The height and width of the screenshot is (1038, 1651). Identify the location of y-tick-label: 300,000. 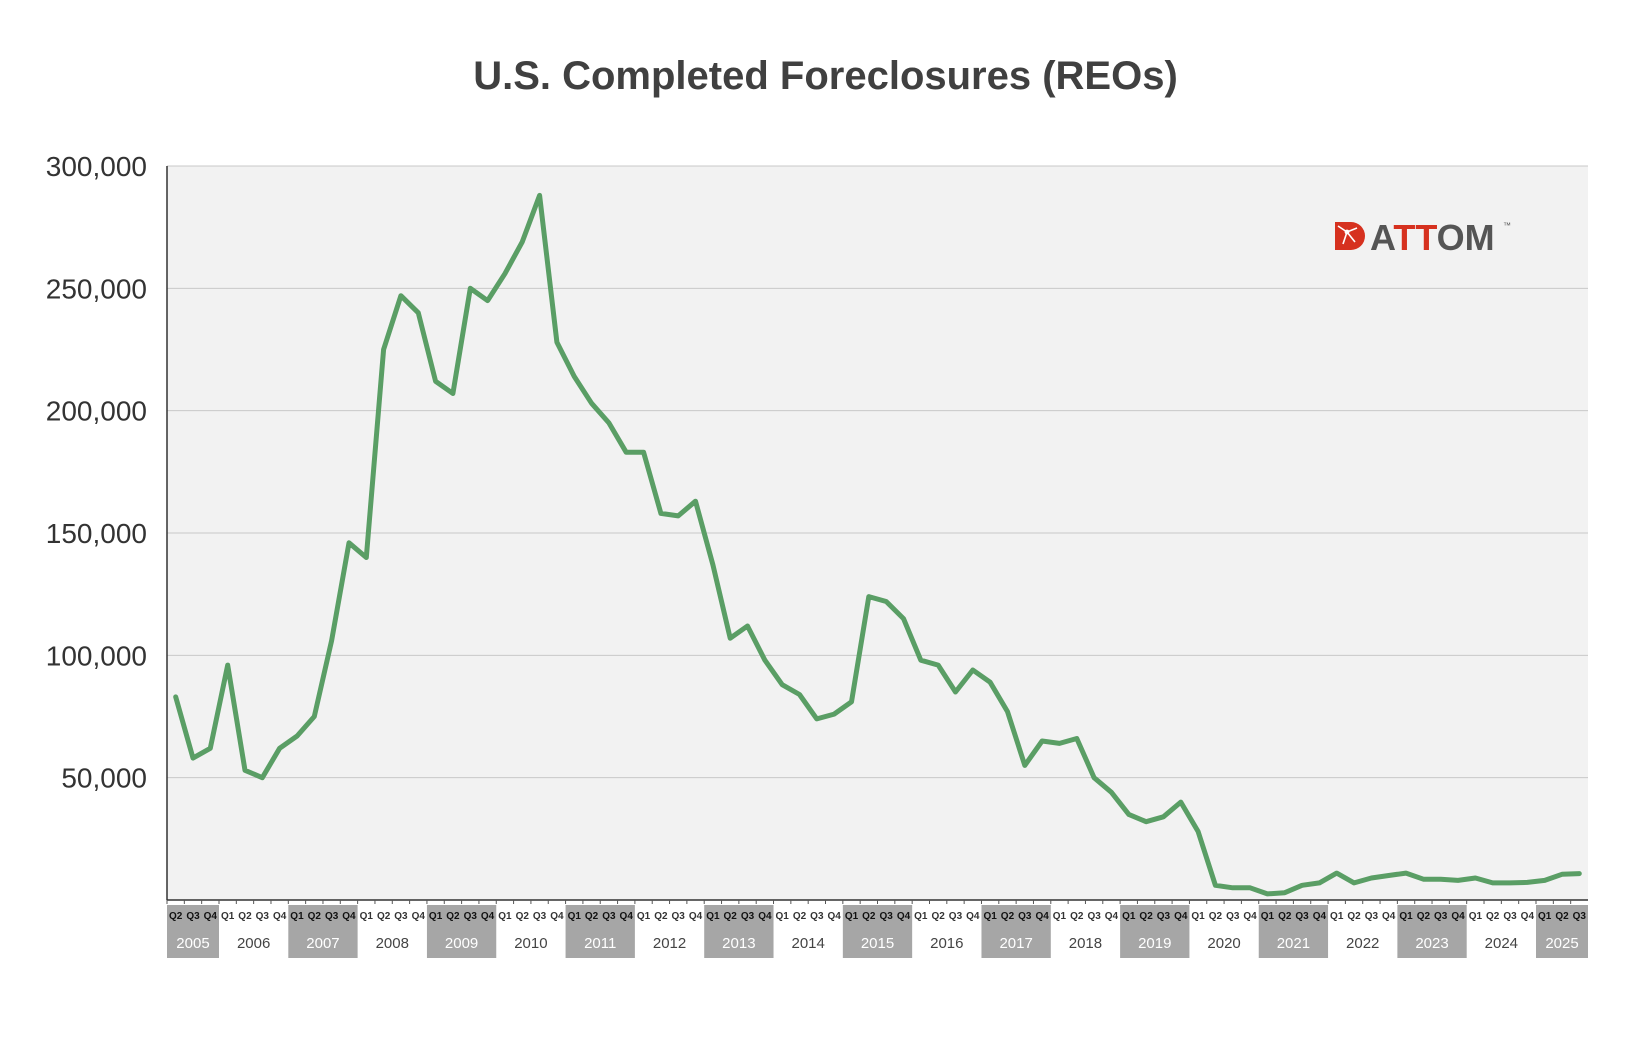
(96, 166).